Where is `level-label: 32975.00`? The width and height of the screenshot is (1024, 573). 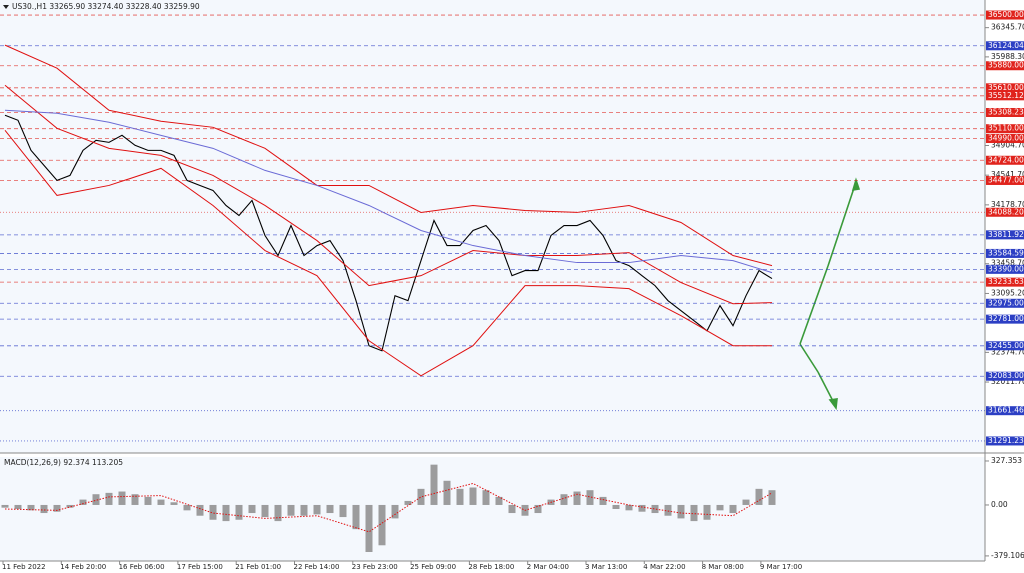 level-label: 32975.00 is located at coordinates (1006, 302).